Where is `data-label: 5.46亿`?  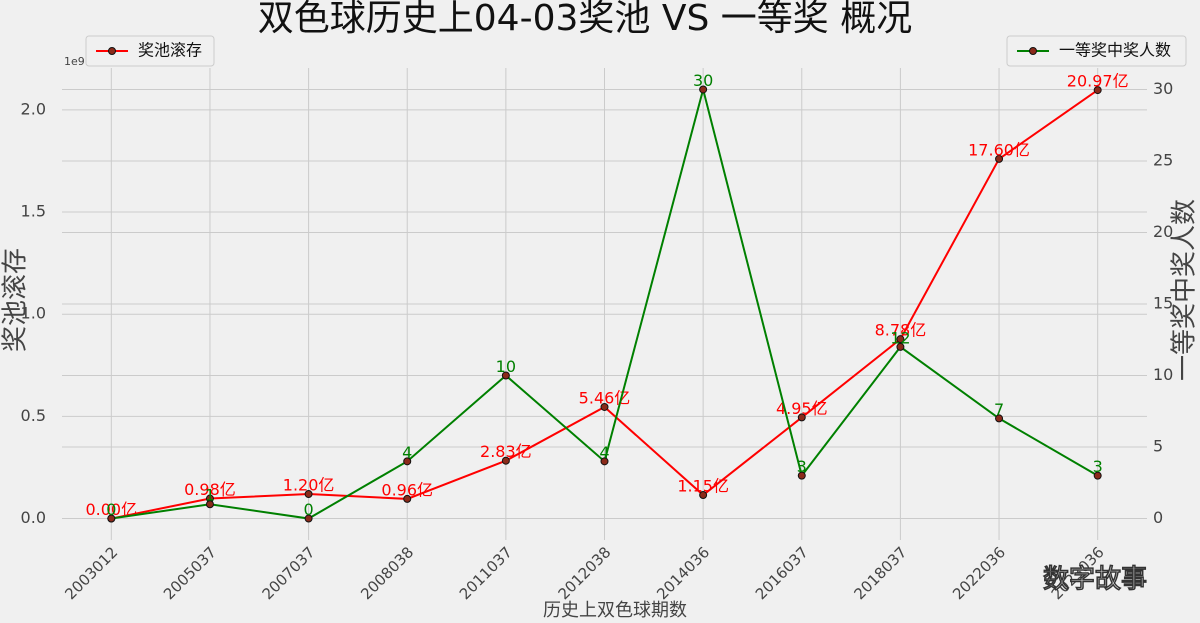 data-label: 5.46亿 is located at coordinates (605, 397).